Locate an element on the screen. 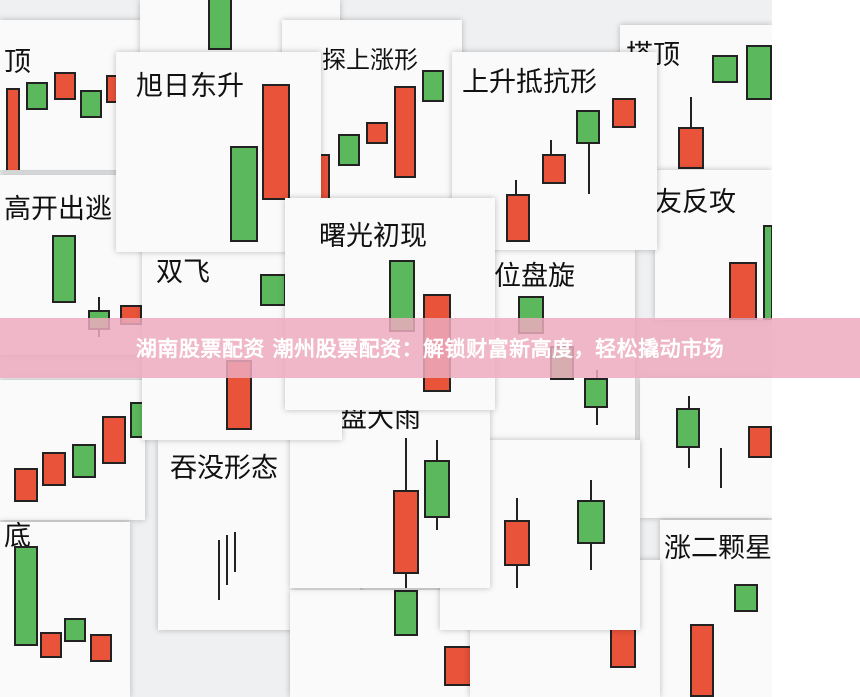  card-label: 涨二颗星 is located at coordinates (718, 548).